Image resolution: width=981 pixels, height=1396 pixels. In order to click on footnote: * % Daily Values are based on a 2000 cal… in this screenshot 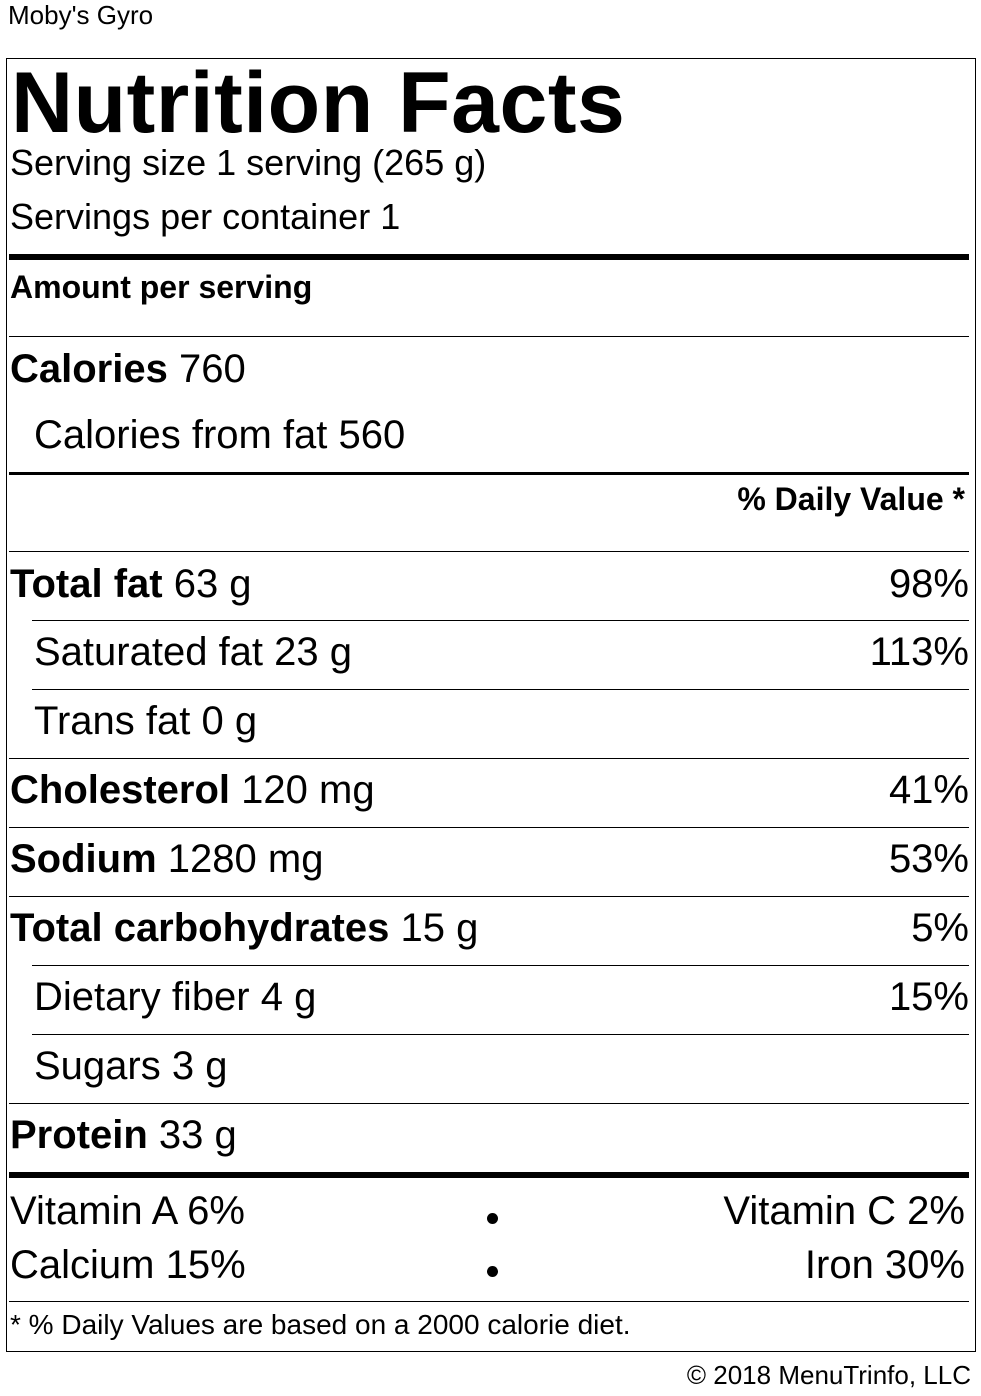, I will do `click(320, 1324)`.